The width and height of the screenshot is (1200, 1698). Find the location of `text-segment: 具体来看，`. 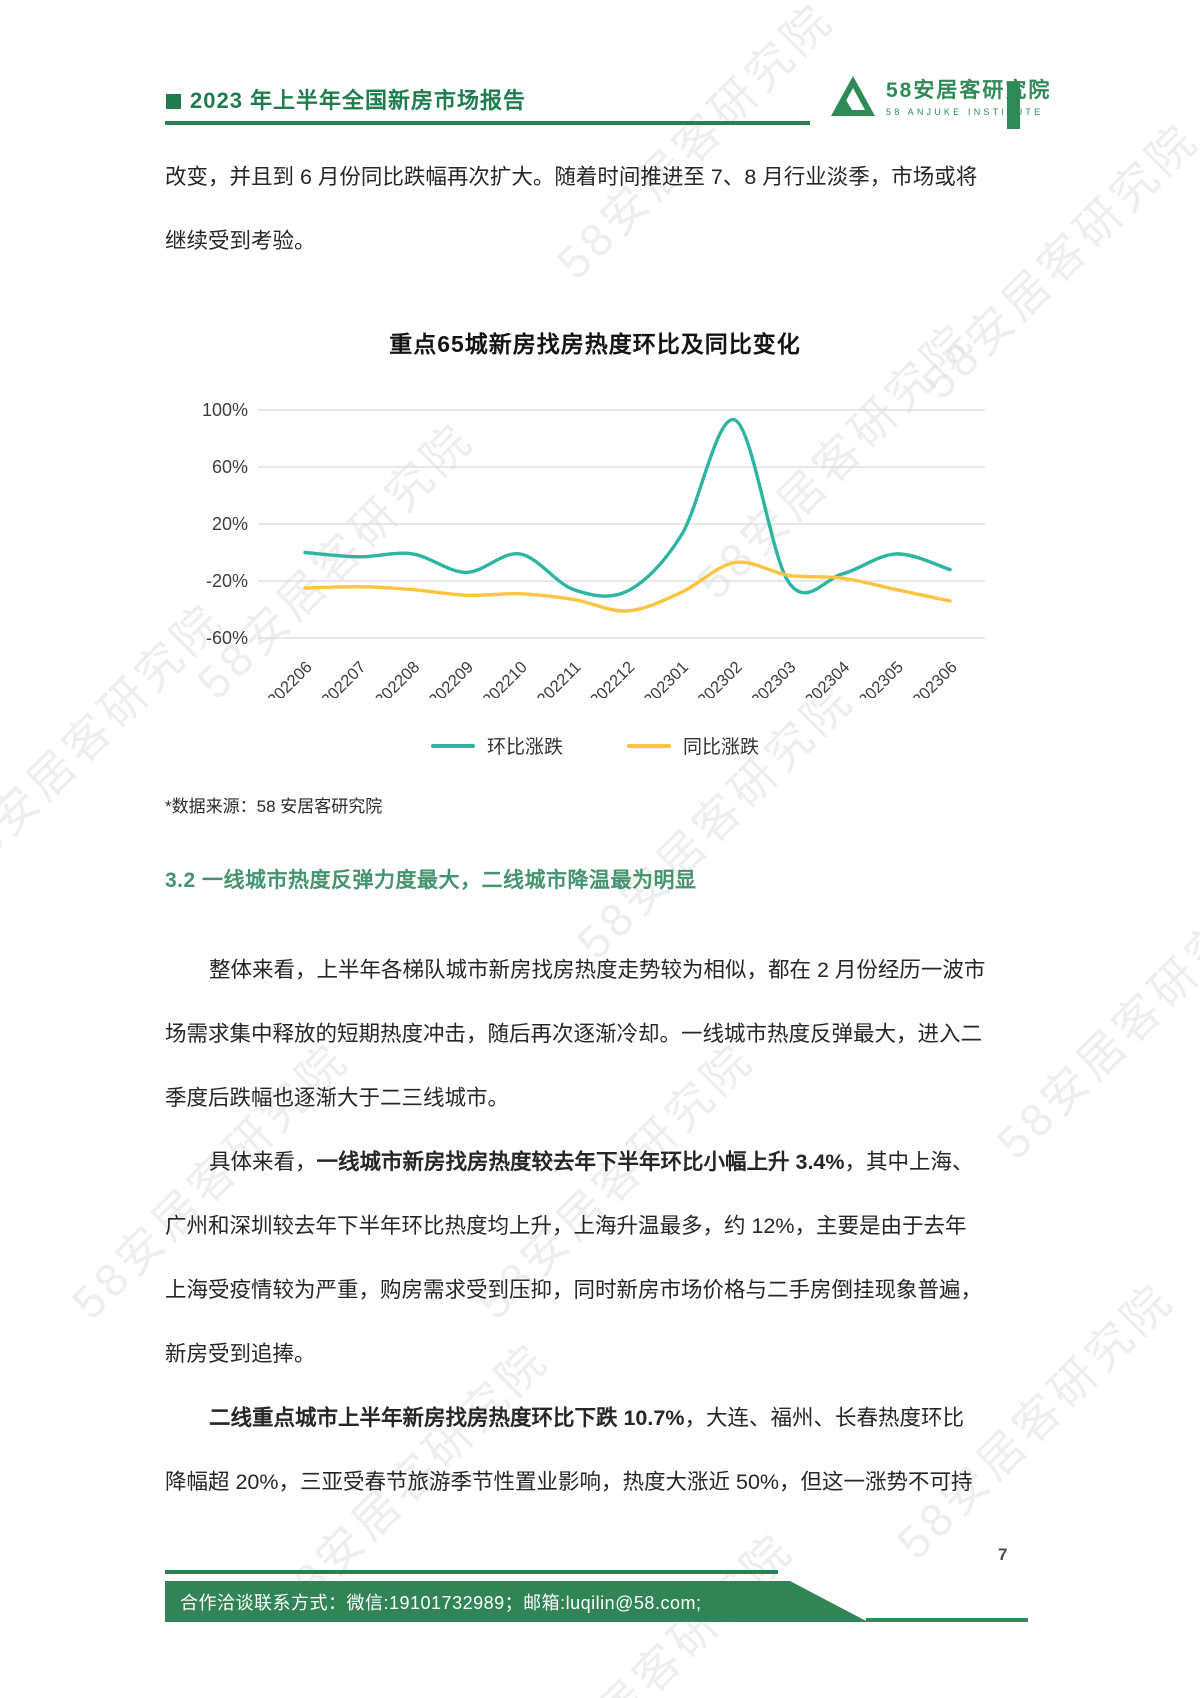

text-segment: 具体来看， is located at coordinates (263, 1162).